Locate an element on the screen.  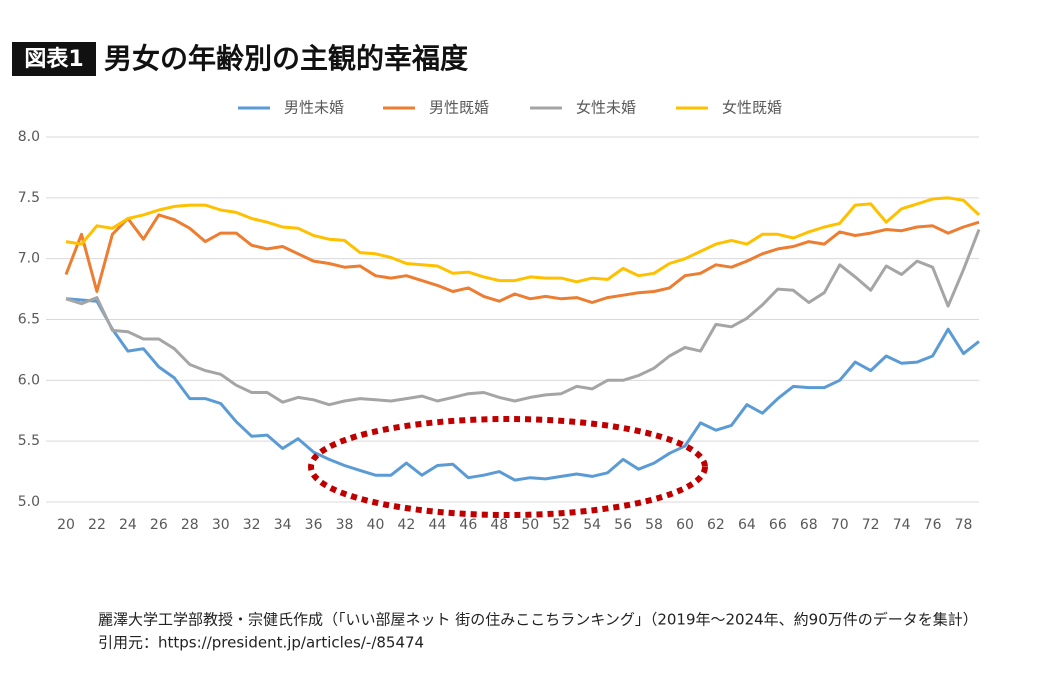
x-tick-label: 68 is located at coordinates (809, 525).